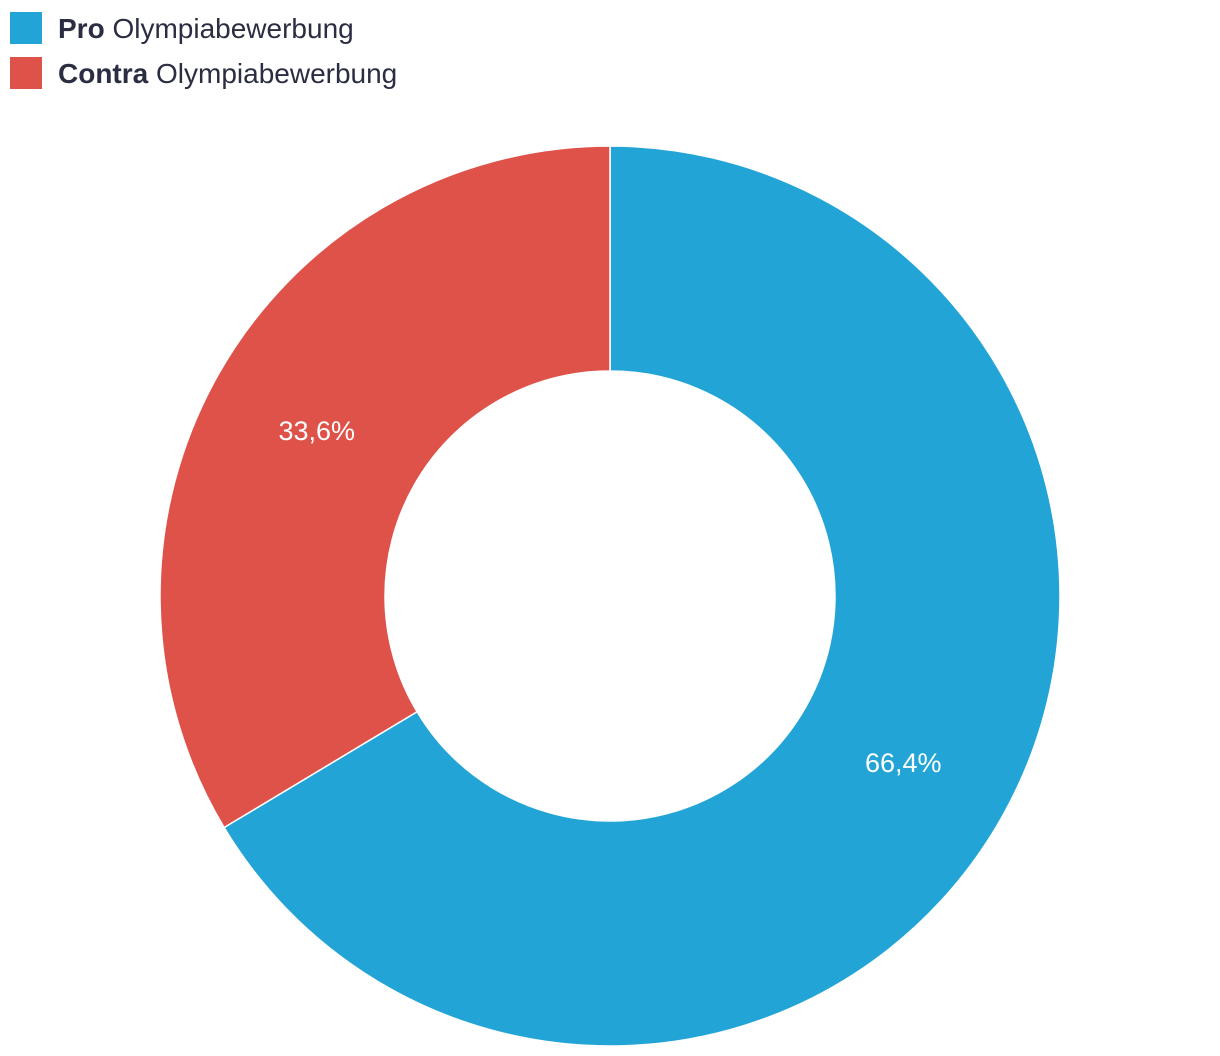  What do you see at coordinates (103, 73) in the screenshot?
I see `legend-strong: Contra` at bounding box center [103, 73].